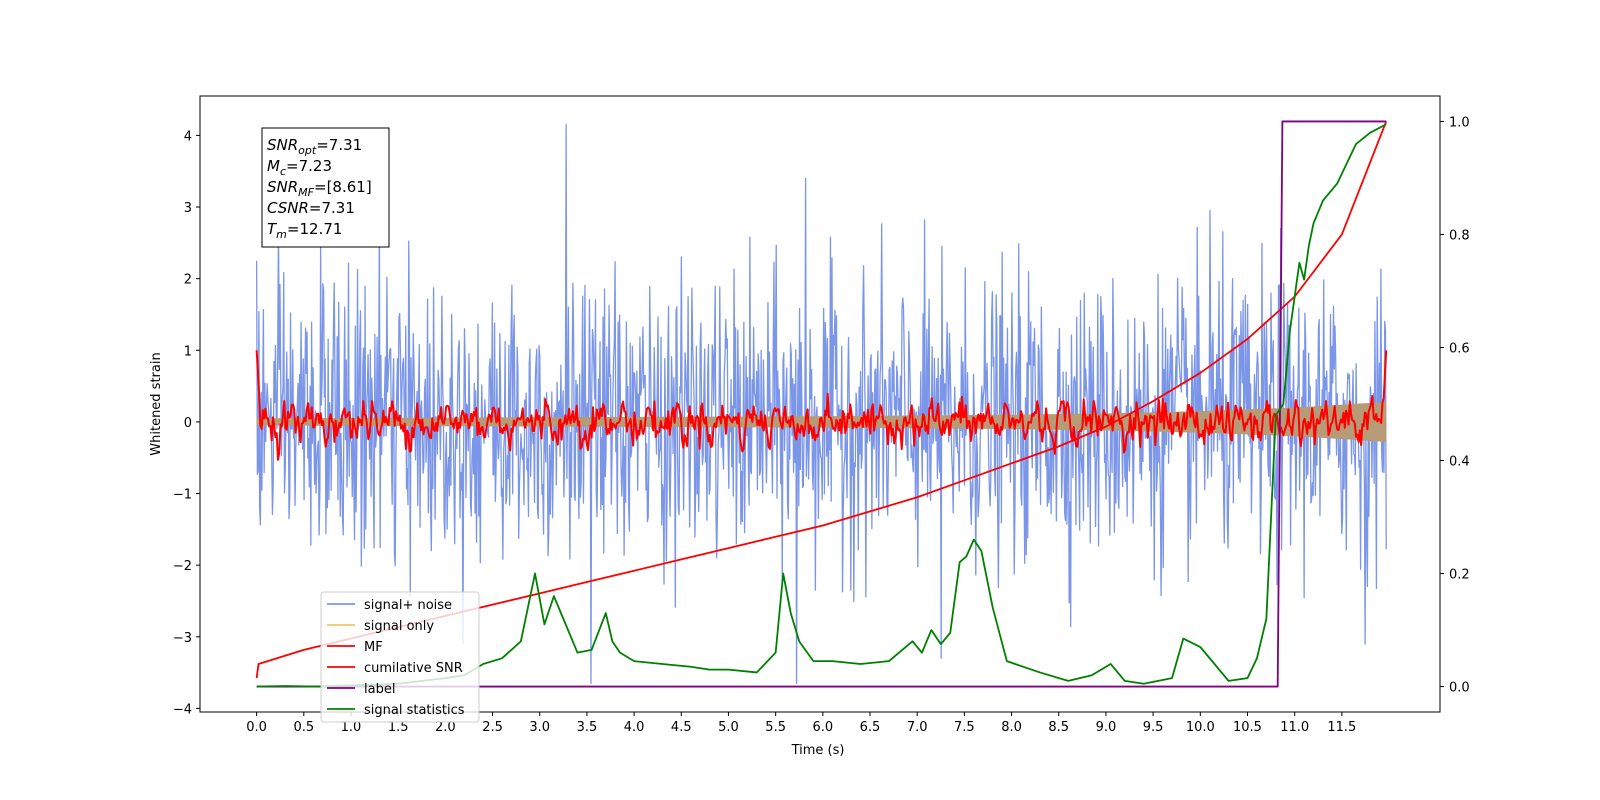 Image resolution: width=1600 pixels, height=800 pixels. What do you see at coordinates (1459, 348) in the screenshot?
I see `y-right-tick-label: 0.6` at bounding box center [1459, 348].